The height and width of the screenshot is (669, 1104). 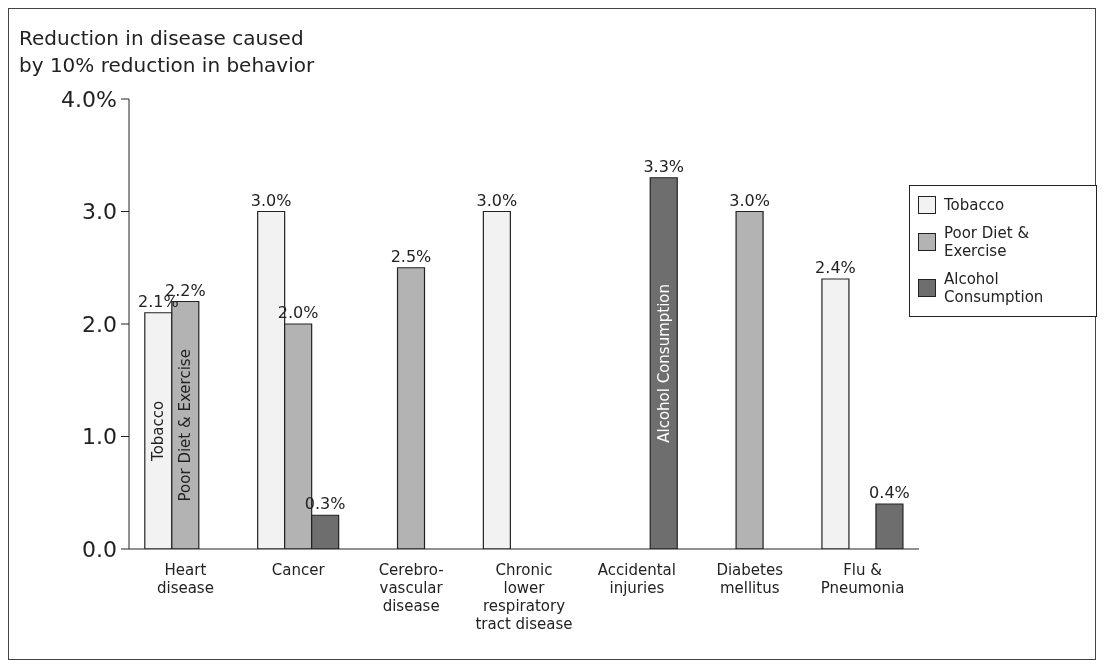 I want to click on legend-label: Tobacco, so click(x=974, y=205).